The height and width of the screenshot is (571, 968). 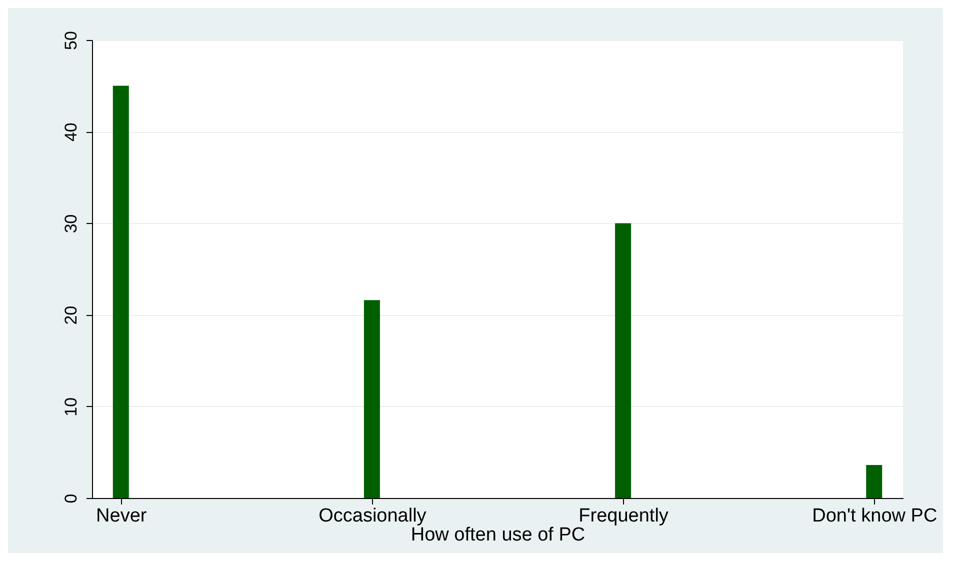 I want to click on y-tick-label: 10, so click(x=71, y=406).